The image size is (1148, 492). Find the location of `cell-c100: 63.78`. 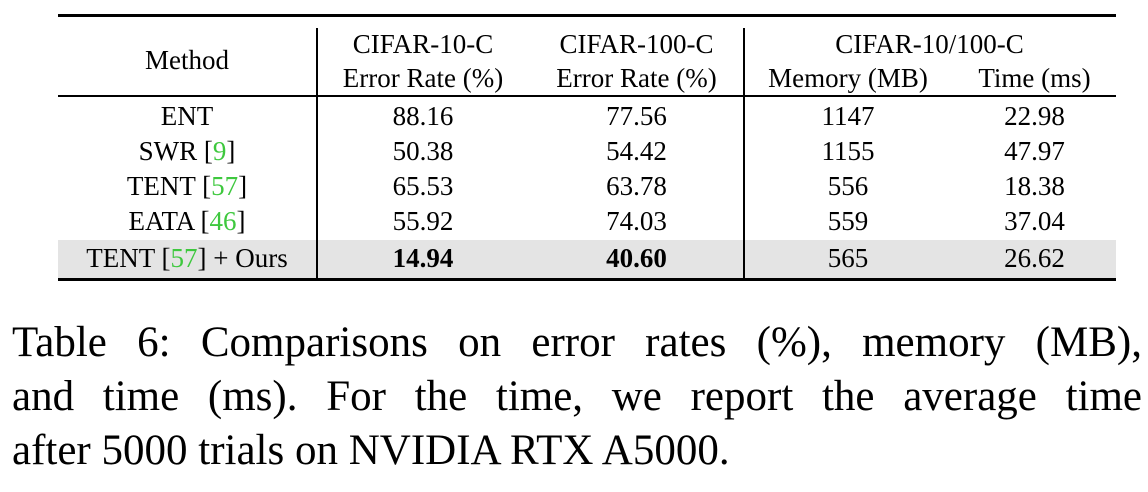

cell-c100: 63.78 is located at coordinates (636, 186).